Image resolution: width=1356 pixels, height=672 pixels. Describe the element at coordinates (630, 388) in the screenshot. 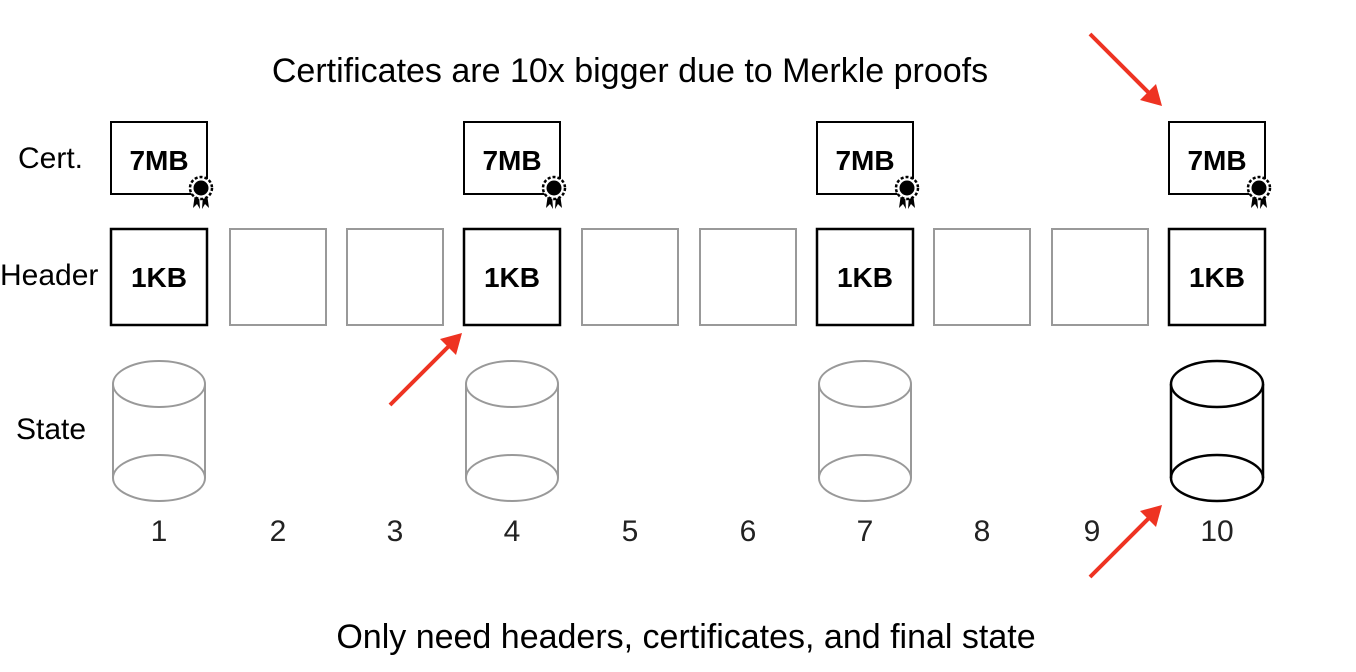

I see `block-column-5: 5` at that location.